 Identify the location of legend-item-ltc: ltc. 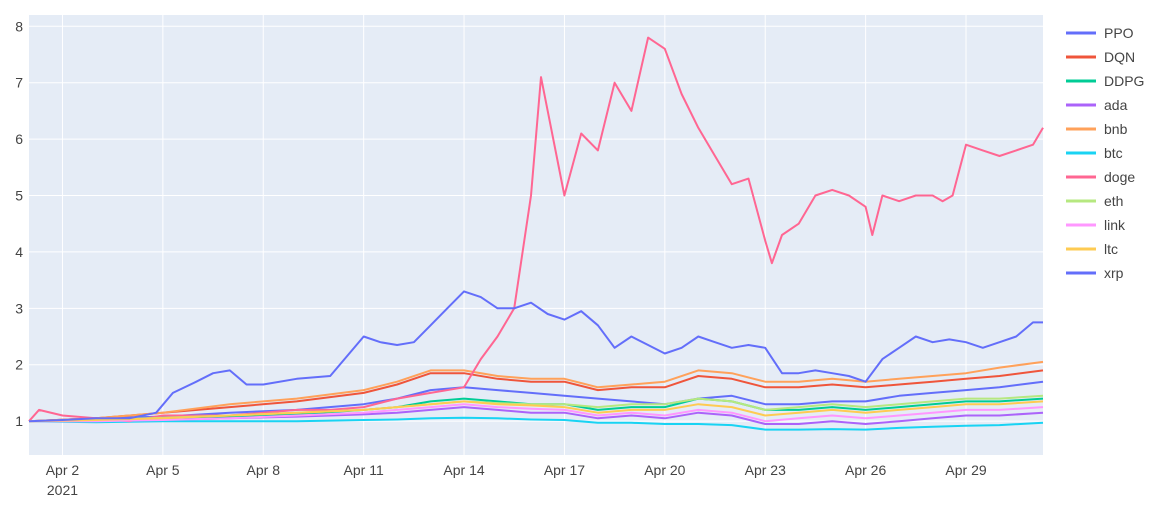
(1092, 249).